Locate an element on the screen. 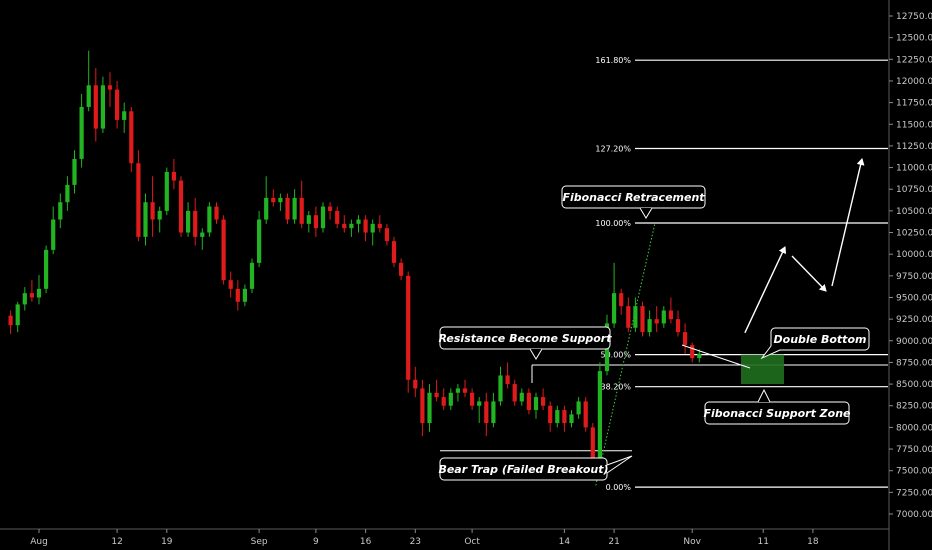 Image resolution: width=932 pixels, height=550 pixels. price-tick-label: 10500.00 is located at coordinates (914, 212).